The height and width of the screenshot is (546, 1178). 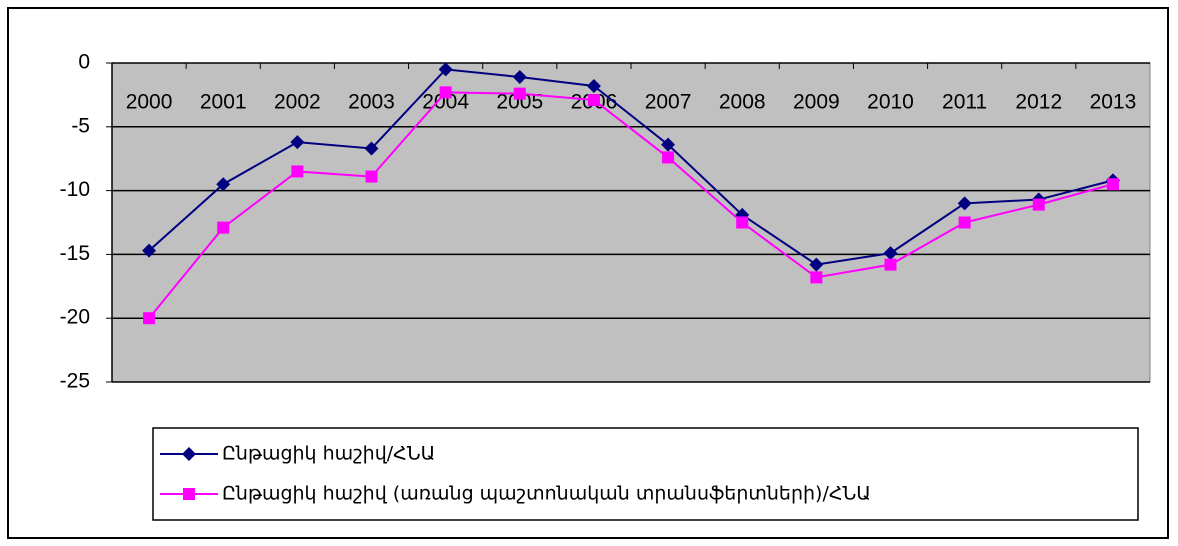 What do you see at coordinates (80, 125) in the screenshot?
I see `y-tick-label: -5` at bounding box center [80, 125].